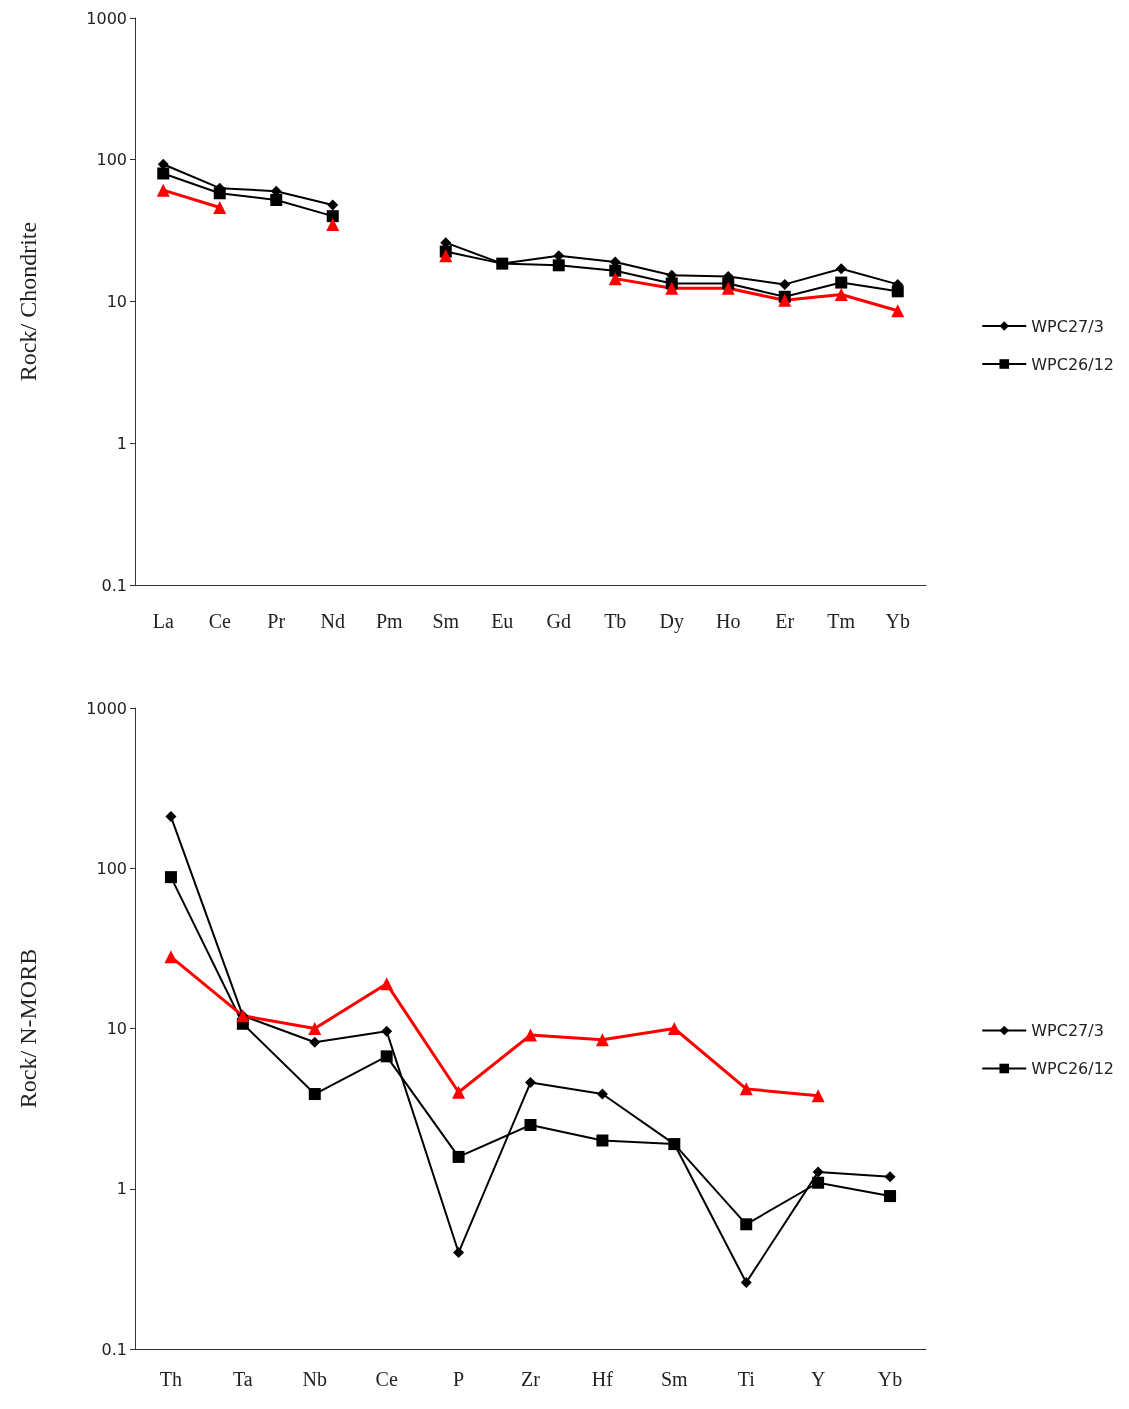 The width and height of the screenshot is (1129, 1409). I want to click on x-tick-label: Zr, so click(531, 1379).